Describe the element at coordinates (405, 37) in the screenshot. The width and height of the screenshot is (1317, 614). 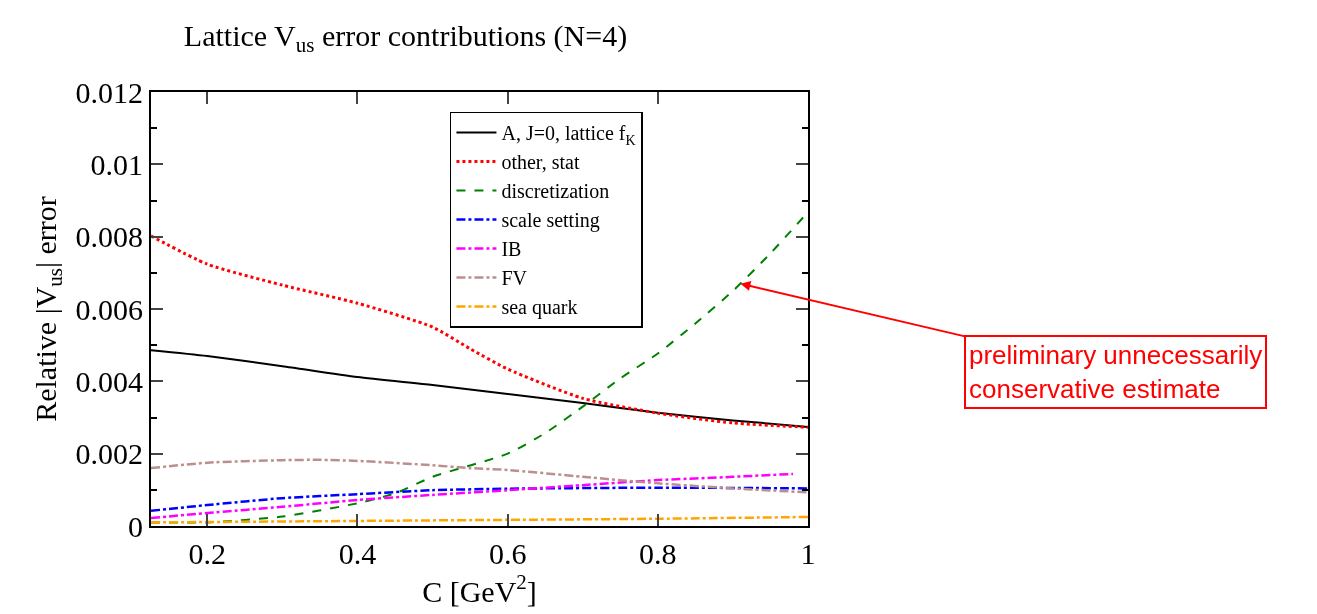
I see `chart-title: Lattice V$_{us}$ error contributions (N=4)` at that location.